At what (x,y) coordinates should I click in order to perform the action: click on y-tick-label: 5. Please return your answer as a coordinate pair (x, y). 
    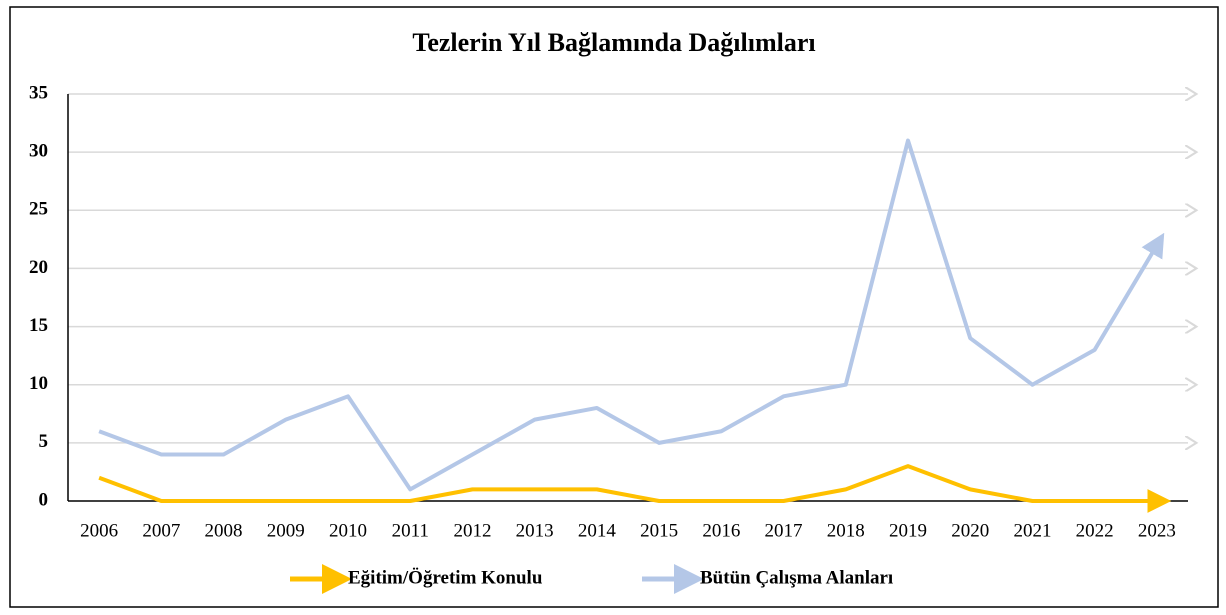
    Looking at the image, I should click on (44, 441).